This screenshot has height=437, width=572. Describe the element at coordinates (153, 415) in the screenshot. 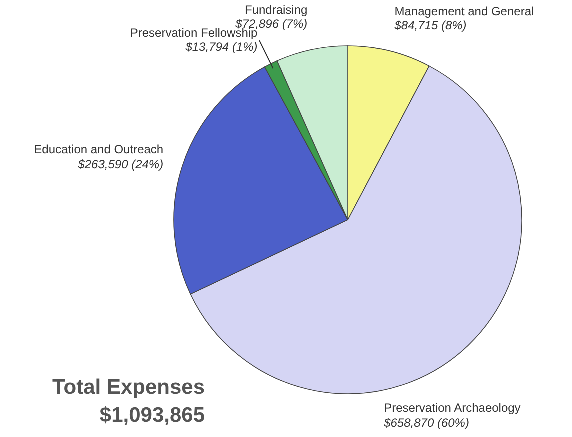

I see `text: $1,093,865` at that location.